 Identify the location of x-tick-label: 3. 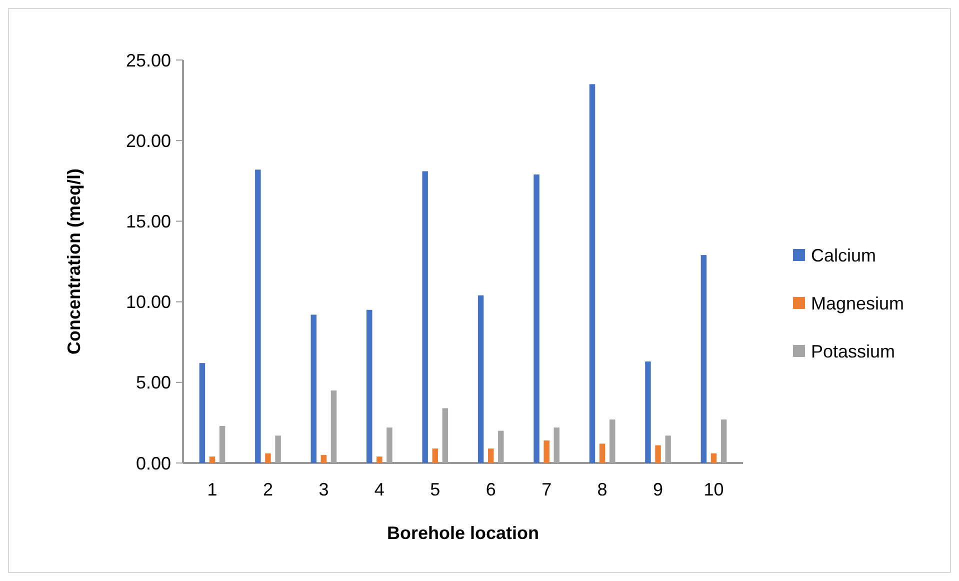
(323, 489).